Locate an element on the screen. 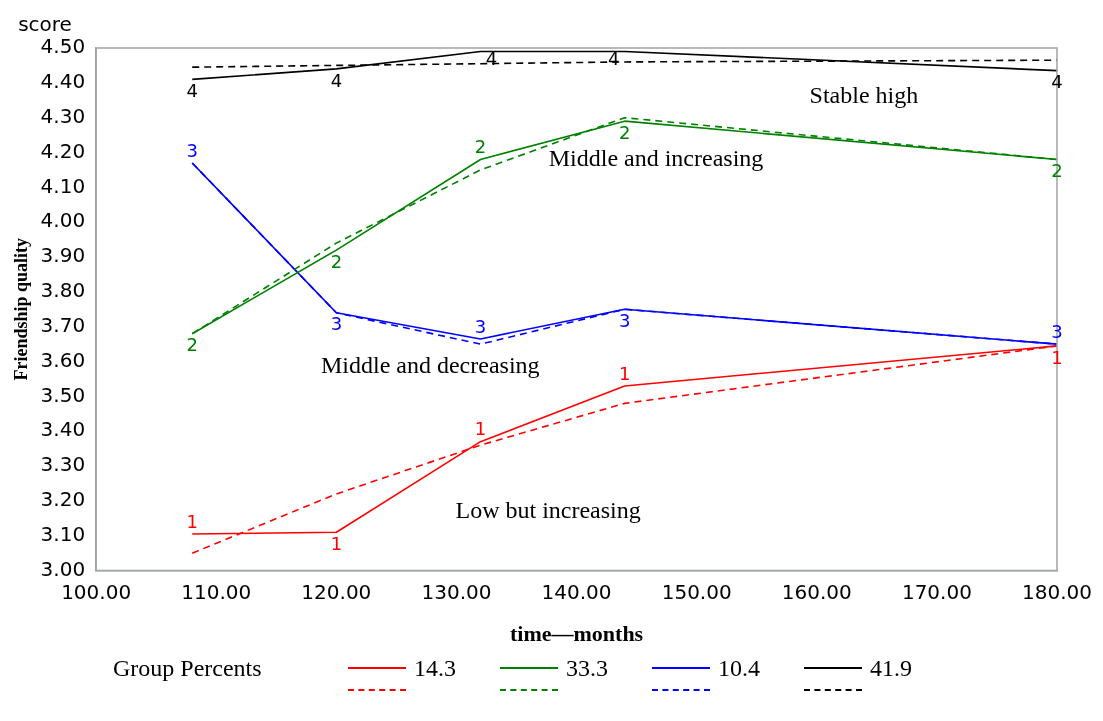 Image resolution: width=1103 pixels, height=721 pixels. x-tick-label: 150.00 is located at coordinates (696, 591).